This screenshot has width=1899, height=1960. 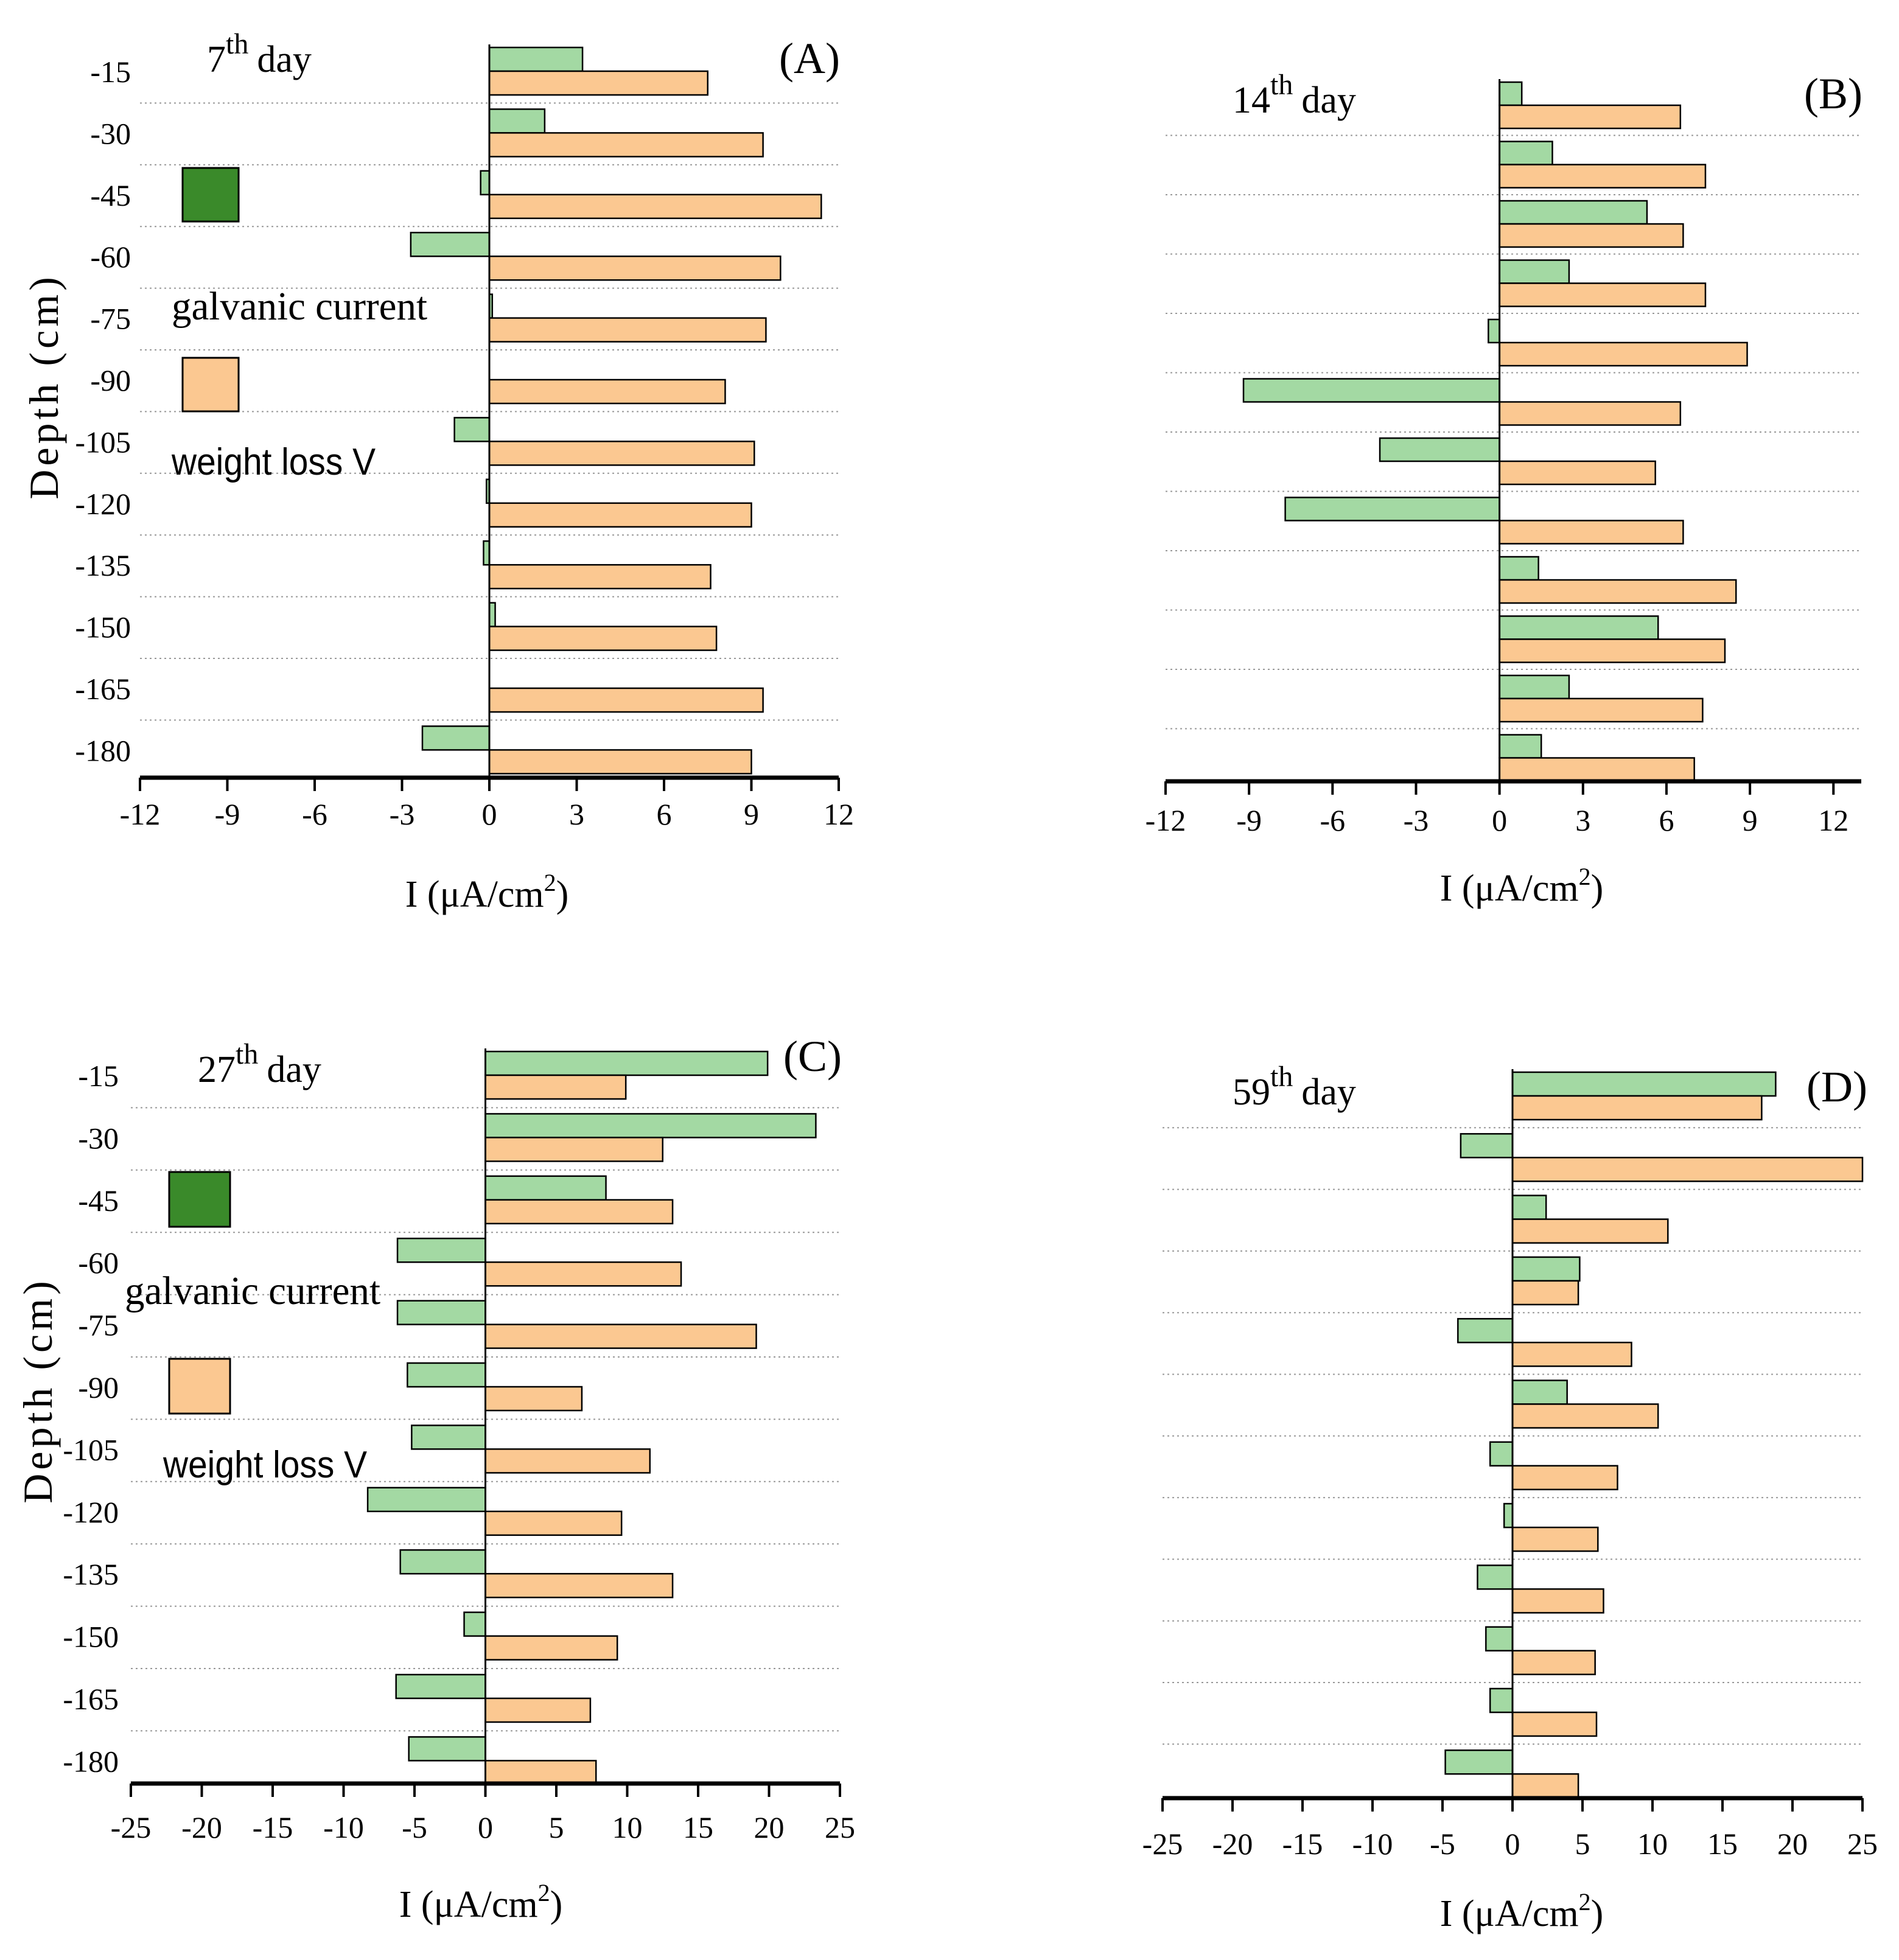 What do you see at coordinates (1722, 1844) in the screenshot?
I see `x-tick-label: 15` at bounding box center [1722, 1844].